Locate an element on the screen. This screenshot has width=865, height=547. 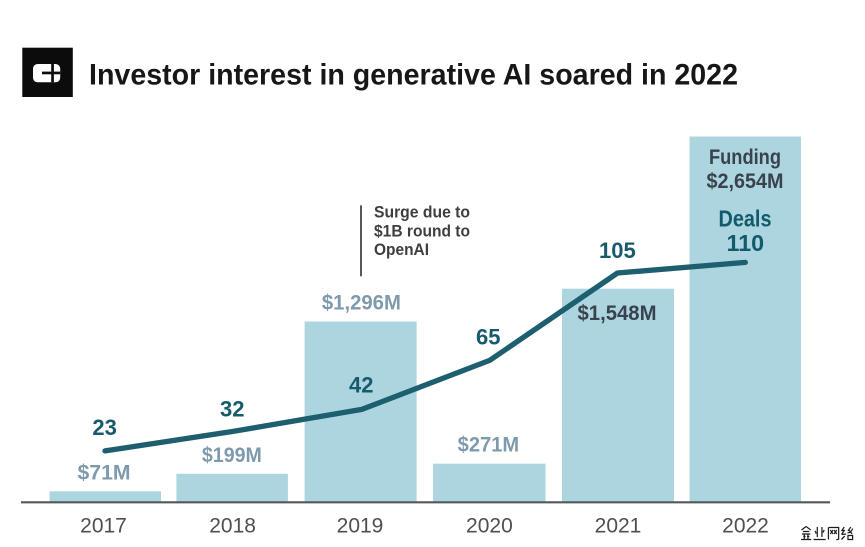
svg-text: 23 is located at coordinates (104, 427).